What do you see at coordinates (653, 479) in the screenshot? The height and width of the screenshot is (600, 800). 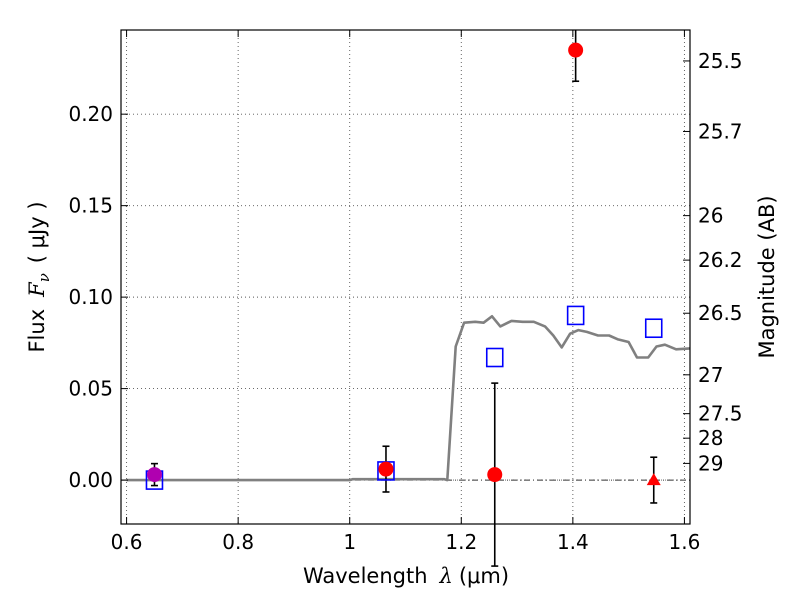 I see `observed-upper-limit-point` at bounding box center [653, 479].